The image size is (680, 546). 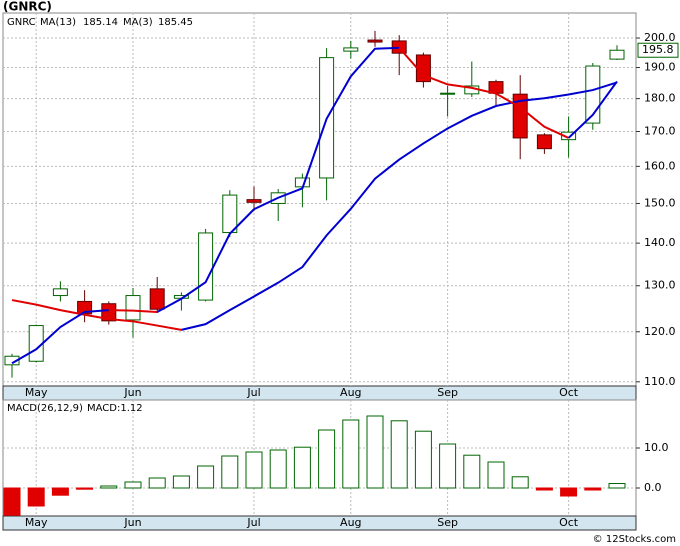 What do you see at coordinates (660, 331) in the screenshot?
I see `y-tick-label: 120.0` at bounding box center [660, 331].